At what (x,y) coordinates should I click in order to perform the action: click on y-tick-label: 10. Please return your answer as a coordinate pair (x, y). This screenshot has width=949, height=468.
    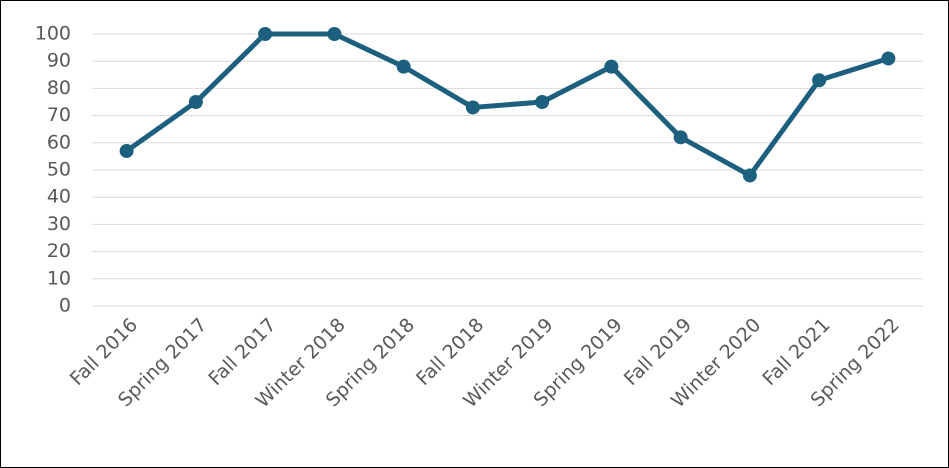
    Looking at the image, I should click on (59, 278).